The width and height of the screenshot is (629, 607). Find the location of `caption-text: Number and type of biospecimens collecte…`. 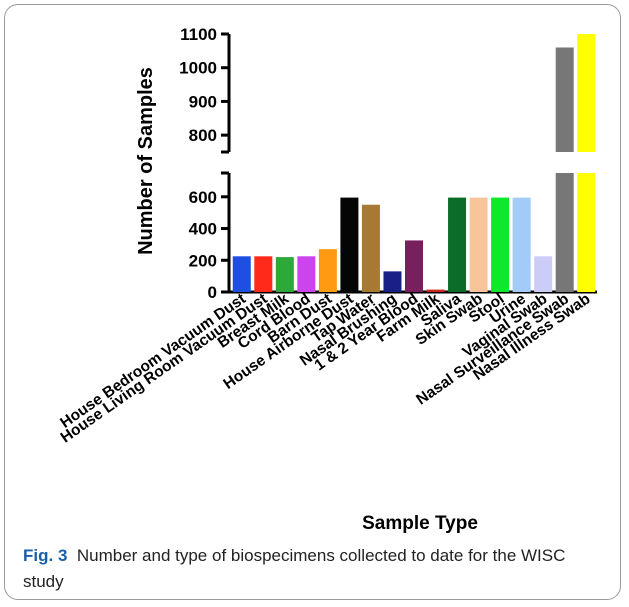

caption-text: Number and type of biospecimens collecte… is located at coordinates (294, 568).